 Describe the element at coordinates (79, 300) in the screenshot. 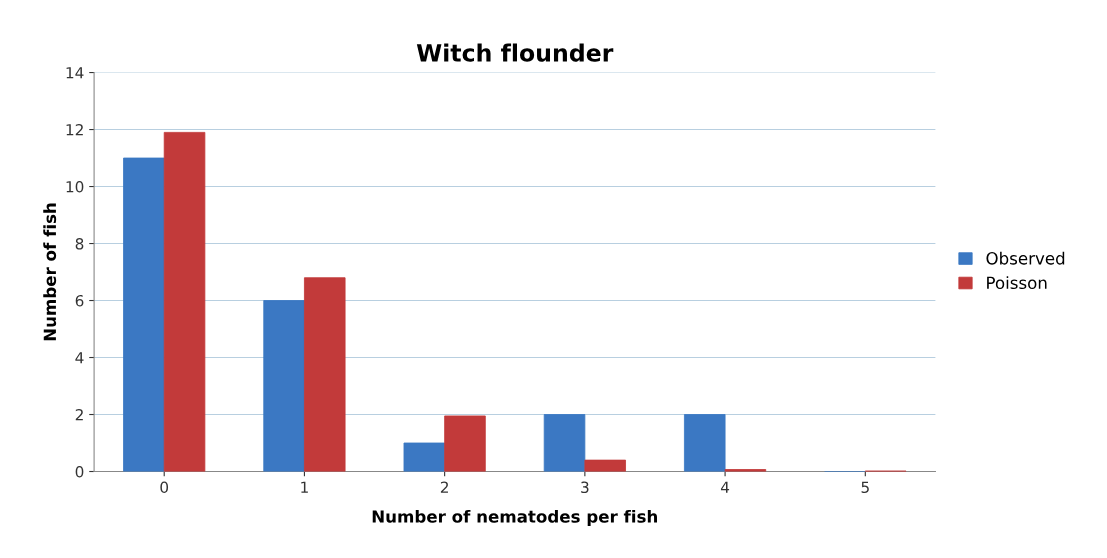

I see `y-tick-label: 6` at that location.